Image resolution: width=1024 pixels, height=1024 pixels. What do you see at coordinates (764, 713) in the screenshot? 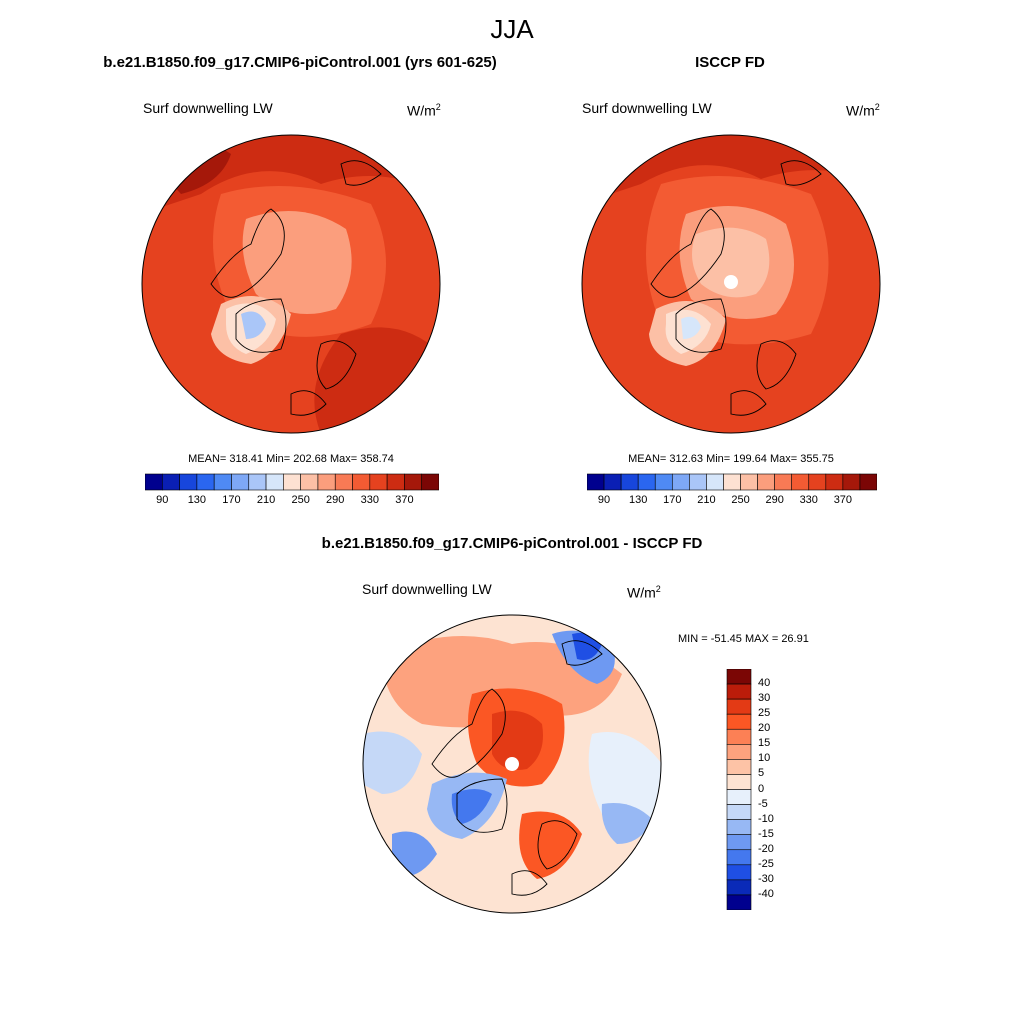
I see `colorbar-tick-label: 25` at bounding box center [764, 713].